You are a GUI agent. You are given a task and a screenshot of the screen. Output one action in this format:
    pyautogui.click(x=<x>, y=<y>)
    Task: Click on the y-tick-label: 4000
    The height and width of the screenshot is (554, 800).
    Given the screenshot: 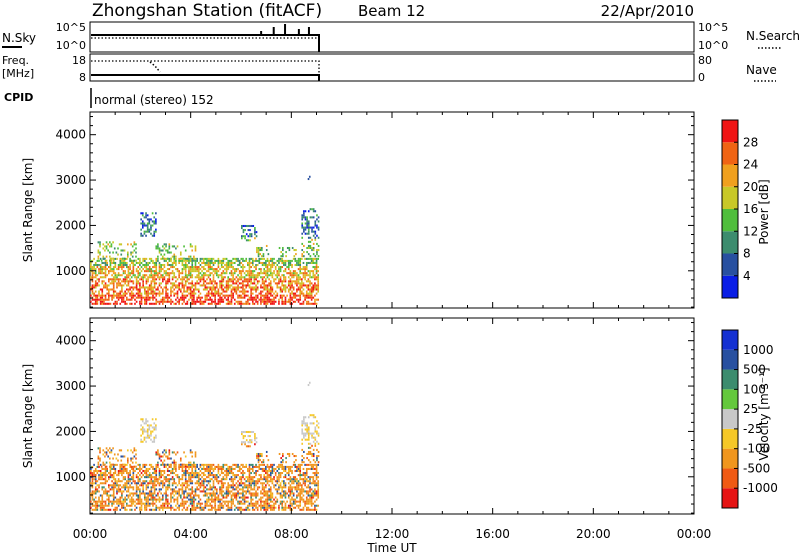 What is the action you would take?
    pyautogui.click(x=70, y=341)
    